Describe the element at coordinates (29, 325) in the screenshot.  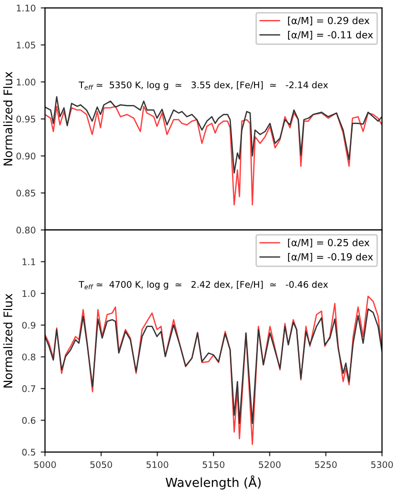
I see `y-tick-label: 0.9` at that location.